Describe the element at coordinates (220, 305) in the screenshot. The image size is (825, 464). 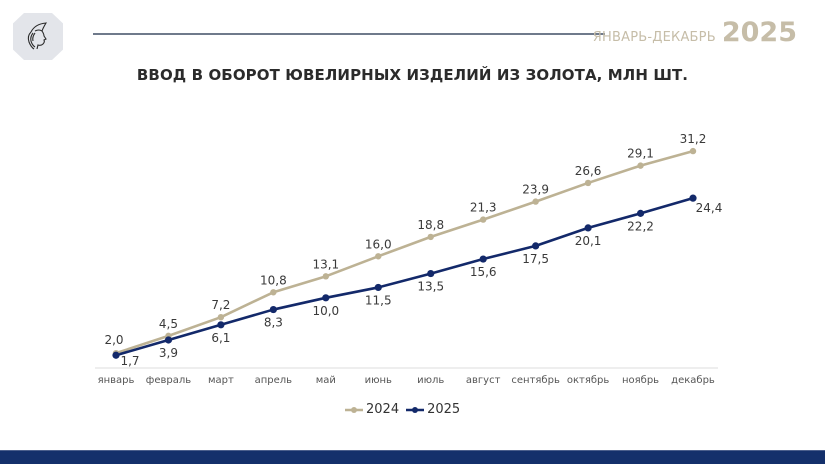
I see `data-label-2024: 7,2` at that location.